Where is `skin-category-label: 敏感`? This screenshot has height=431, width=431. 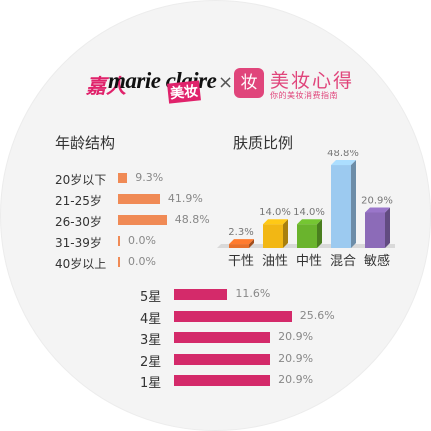
skin-category-label: 敏感 is located at coordinates (377, 261).